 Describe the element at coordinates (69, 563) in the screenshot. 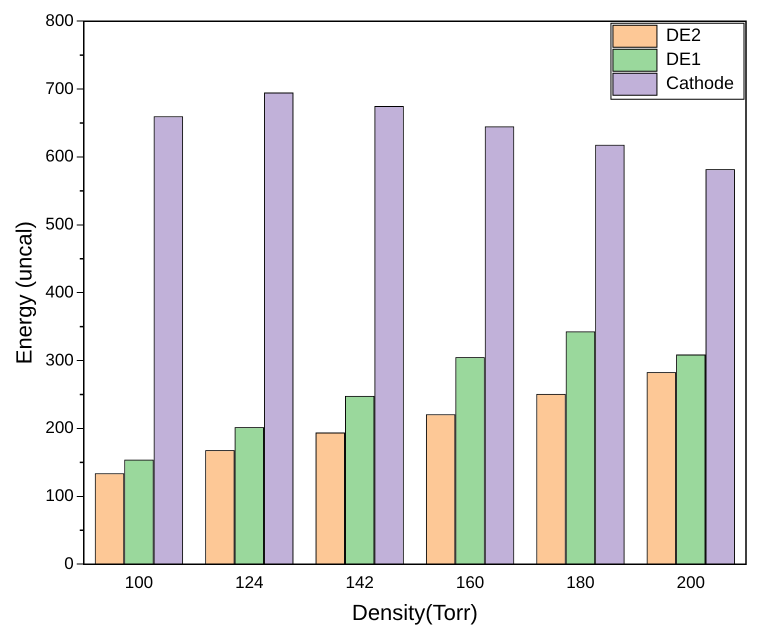

I see `y-tick-label: 0` at that location.